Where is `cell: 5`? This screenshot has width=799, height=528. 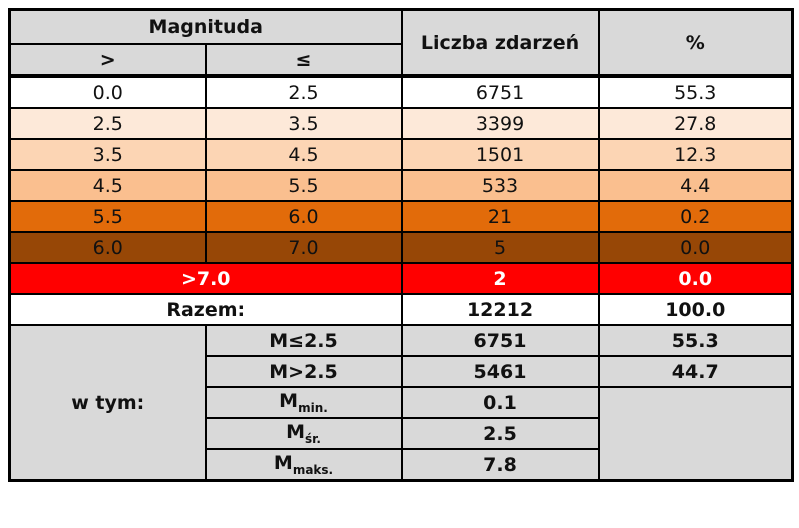 cell: 5 is located at coordinates (500, 247).